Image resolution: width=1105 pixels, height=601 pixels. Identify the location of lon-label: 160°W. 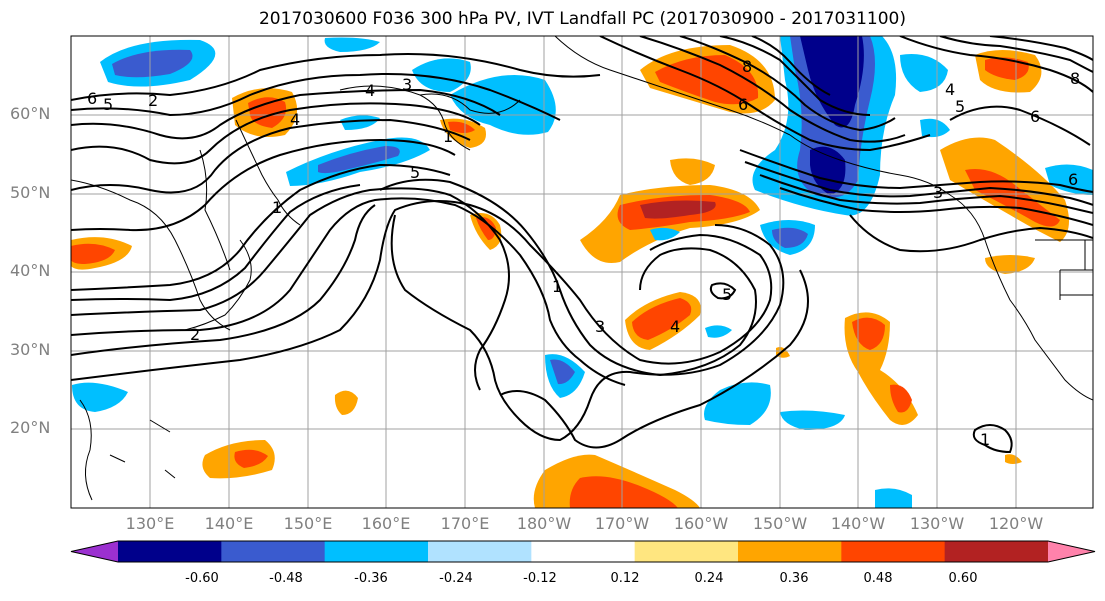
(701, 523).